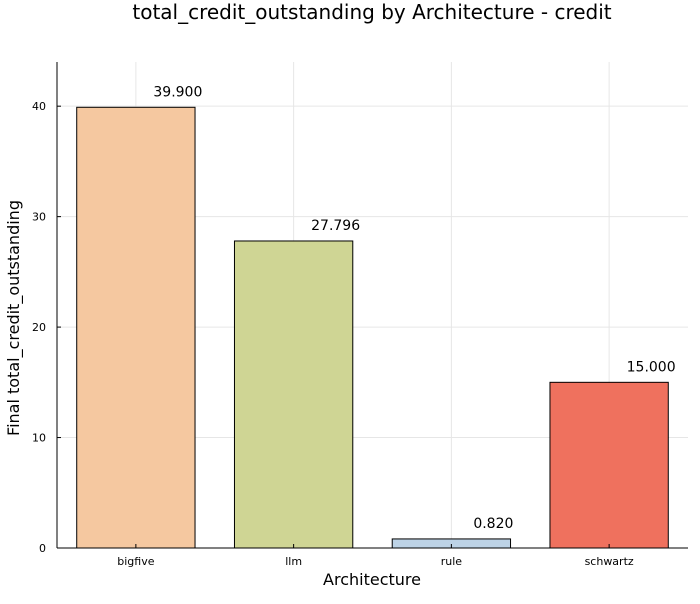 The image size is (700, 604). I want to click on data-label: 39.900, so click(177, 92).